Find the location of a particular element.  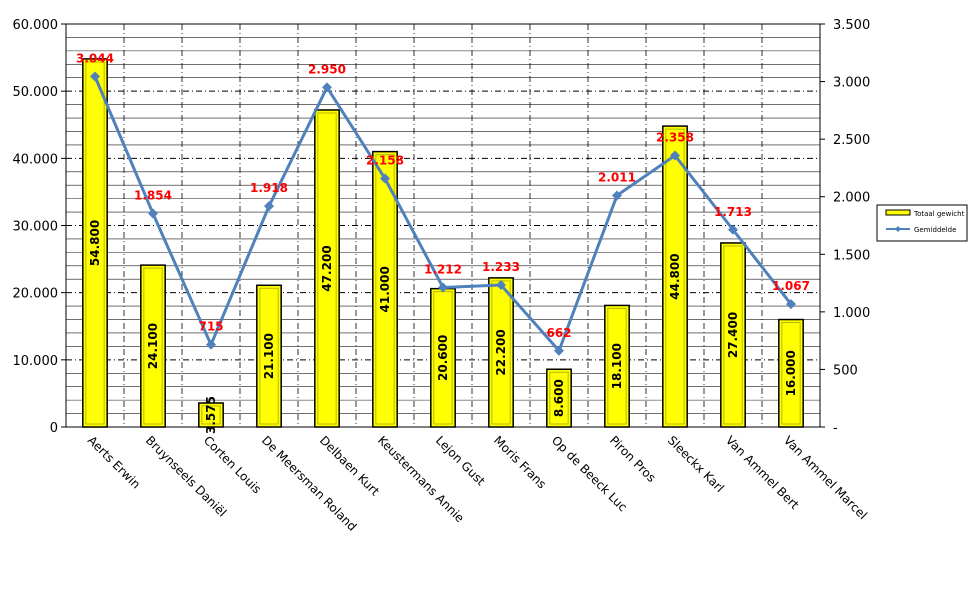

line-value-label: 1.918 is located at coordinates (269, 188).